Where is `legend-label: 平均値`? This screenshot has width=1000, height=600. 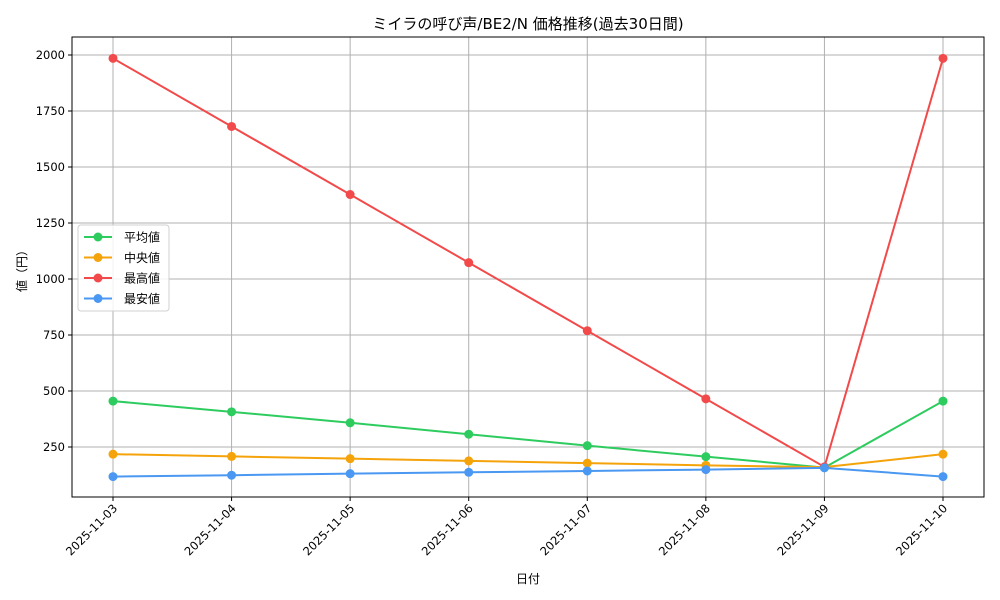
legend-label: 平均値 is located at coordinates (142, 237).